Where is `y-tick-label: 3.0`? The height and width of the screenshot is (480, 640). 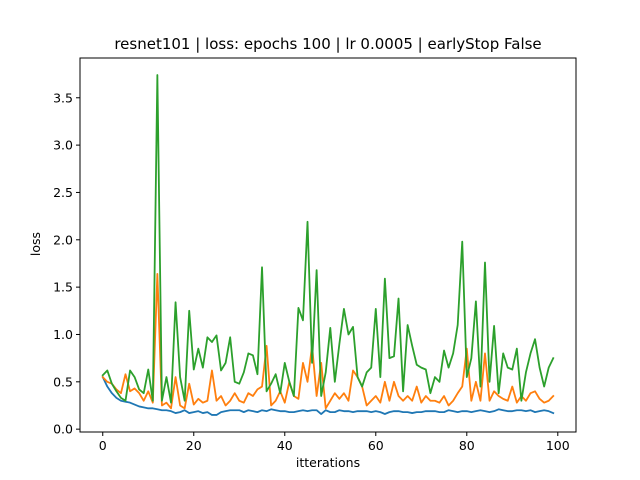
y-tick-label: 3.0 is located at coordinates (63, 145).